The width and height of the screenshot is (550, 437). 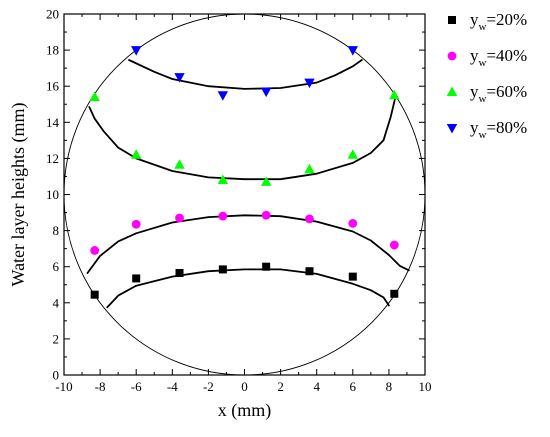 I want to click on legend-label-series-3: yw=60%, so click(x=498, y=93).